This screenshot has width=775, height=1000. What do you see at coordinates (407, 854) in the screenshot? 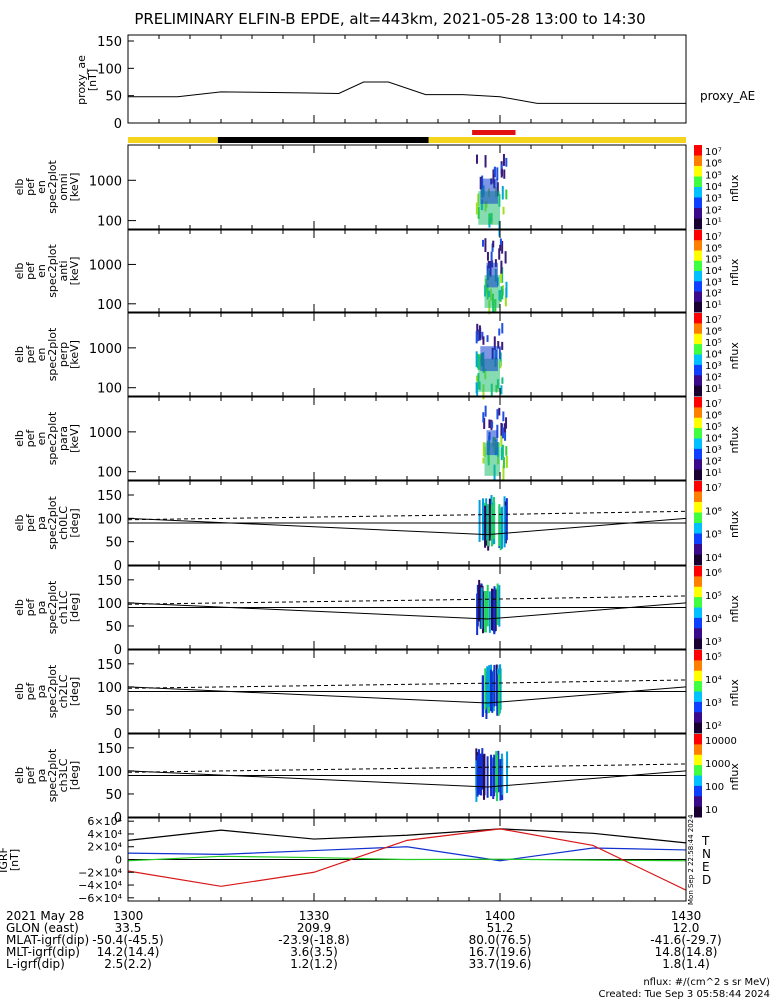
I see `igrf-line-N` at bounding box center [407, 854].